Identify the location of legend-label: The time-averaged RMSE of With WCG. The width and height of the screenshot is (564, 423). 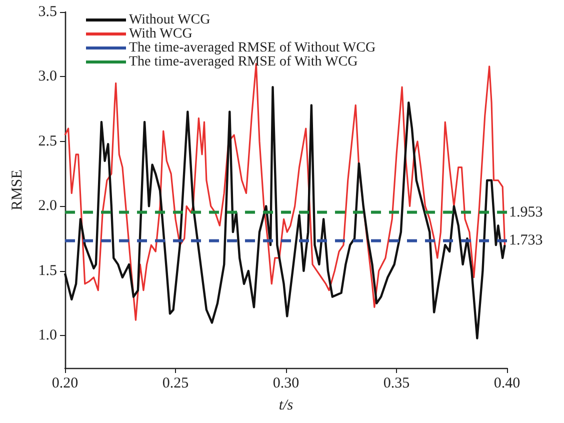
(243, 62).